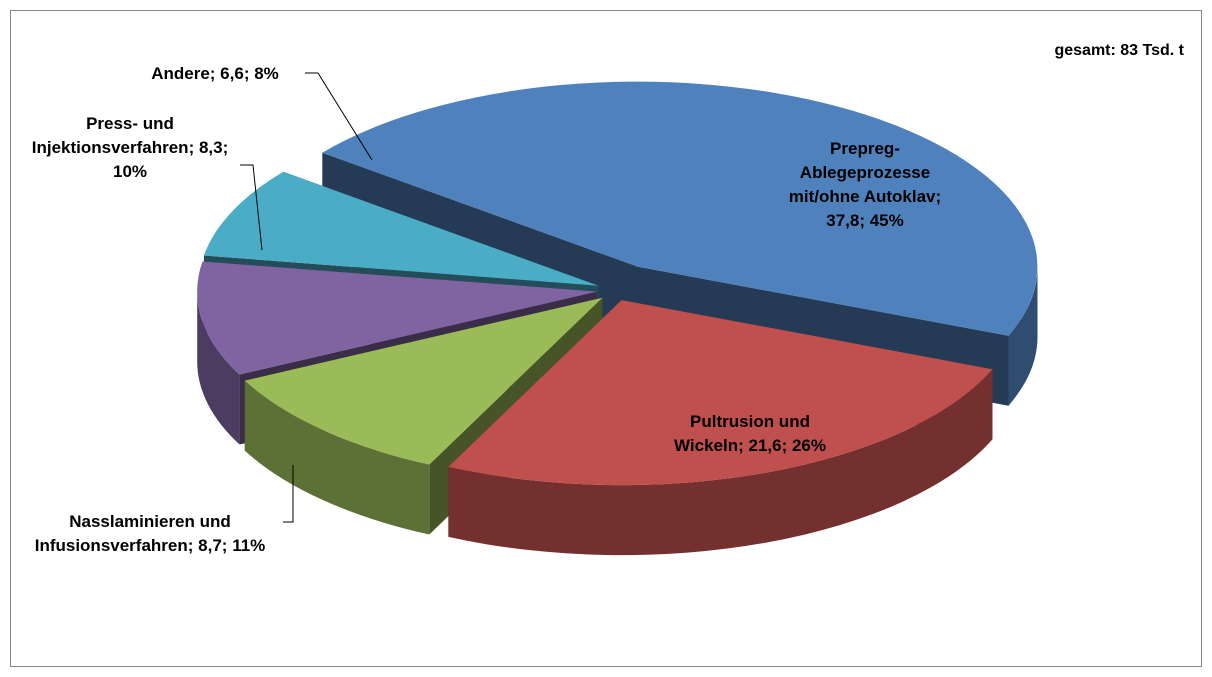 Image resolution: width=1212 pixels, height=677 pixels. What do you see at coordinates (808, 445) in the screenshot?
I see `label-percent: 26%` at bounding box center [808, 445].